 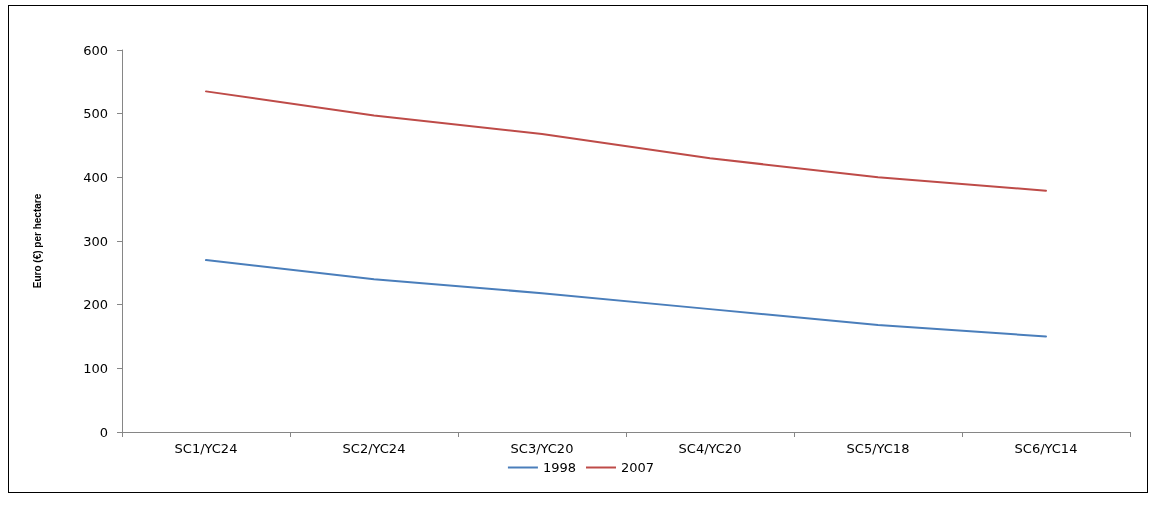 I want to click on y-axis-title: Euro (€) per hectare, so click(x=37, y=241).